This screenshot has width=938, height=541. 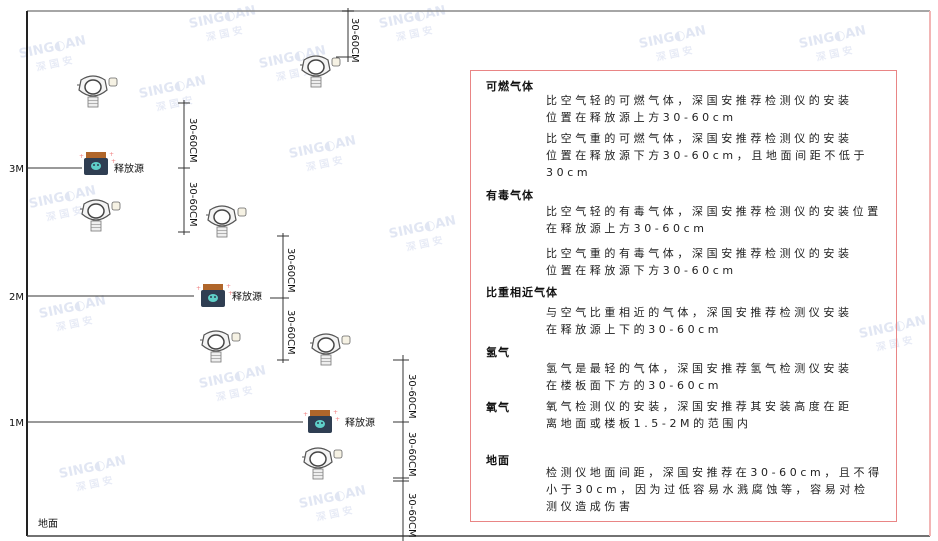 I want to click on paragraph-line: 小于30cm，因为过低容易水溅腐蚀等，容易对检, so click(x=707, y=489).